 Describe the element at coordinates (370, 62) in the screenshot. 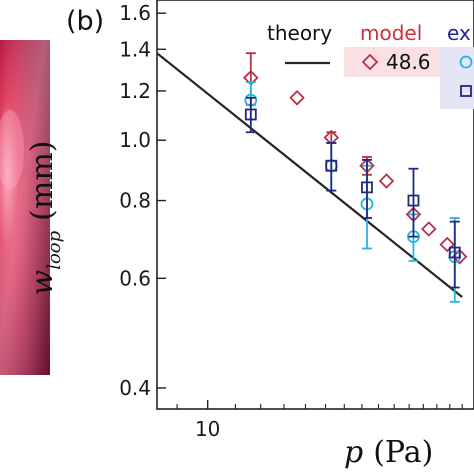

I see `legend-model-diamond` at that location.